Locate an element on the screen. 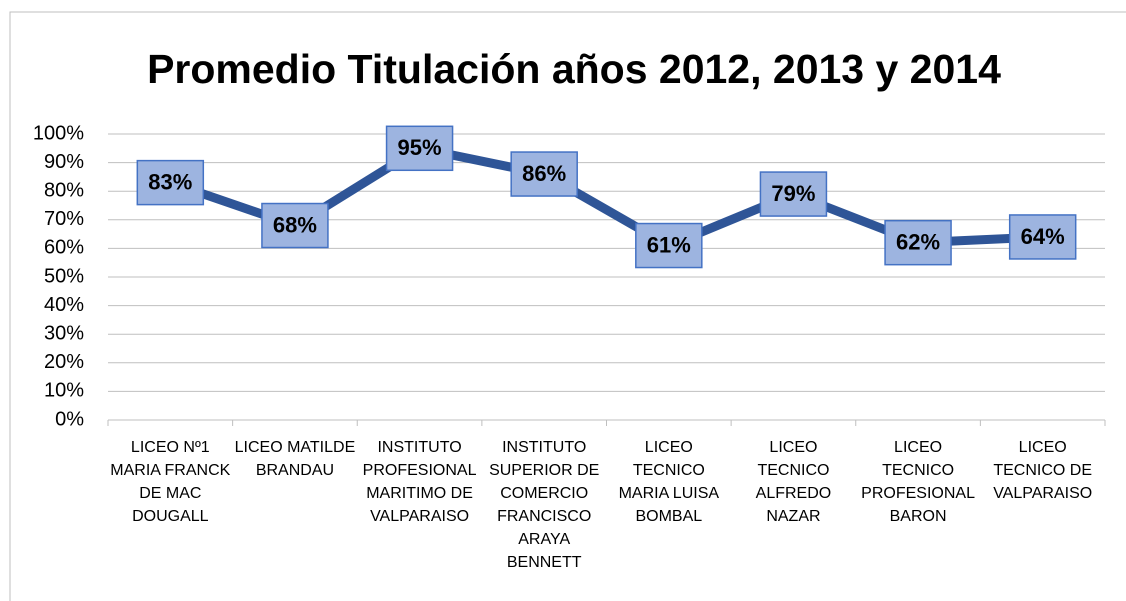  y-tick-label: 50% is located at coordinates (64, 276).